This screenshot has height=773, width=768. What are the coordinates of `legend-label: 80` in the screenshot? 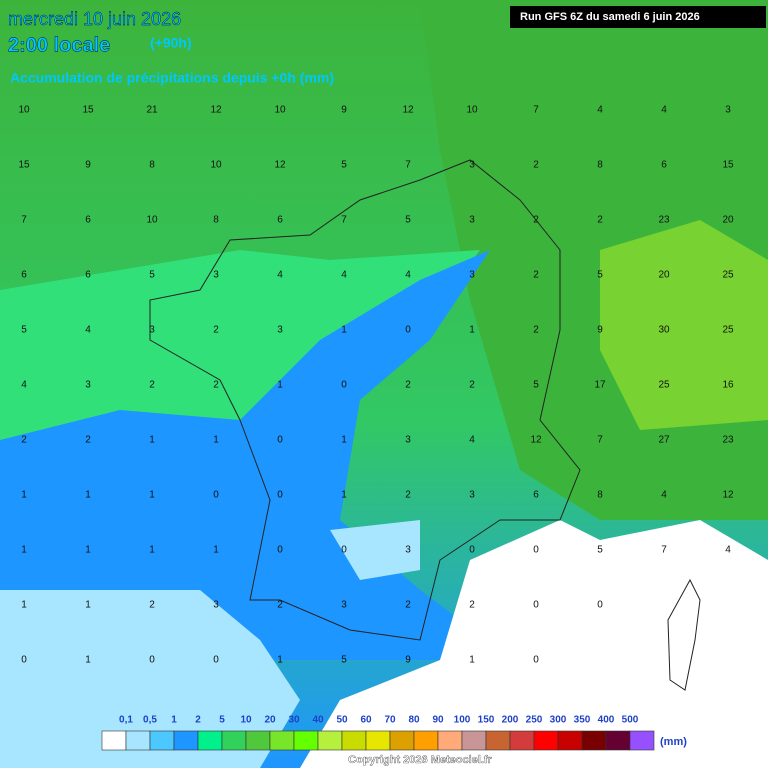 It's located at (414, 720).